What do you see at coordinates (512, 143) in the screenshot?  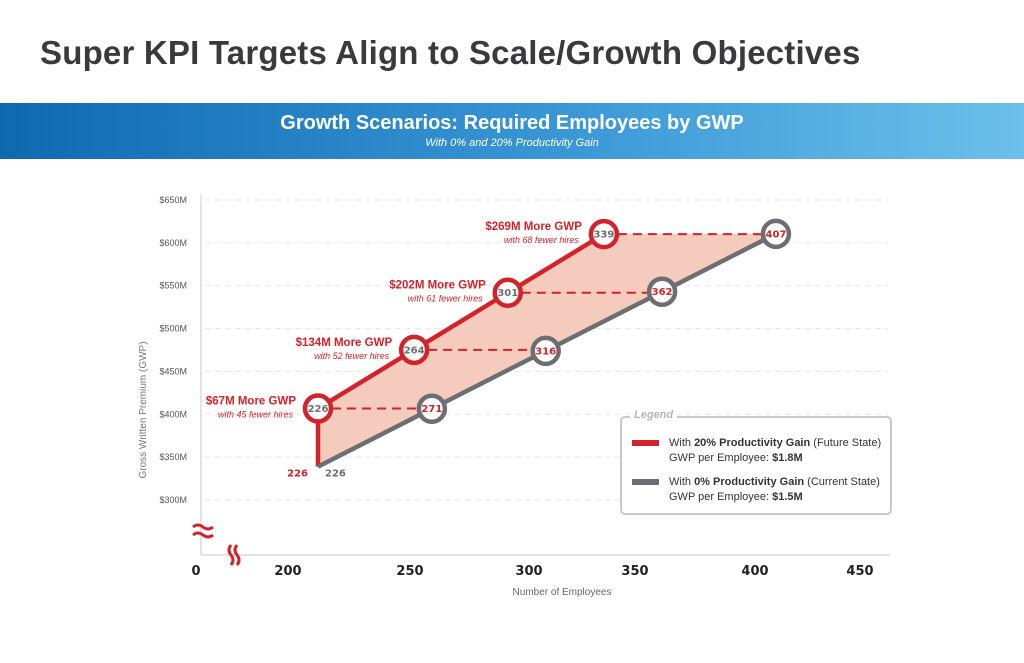 I see `chart-subtitle: With 0% and 20% Productivity Gain` at bounding box center [512, 143].